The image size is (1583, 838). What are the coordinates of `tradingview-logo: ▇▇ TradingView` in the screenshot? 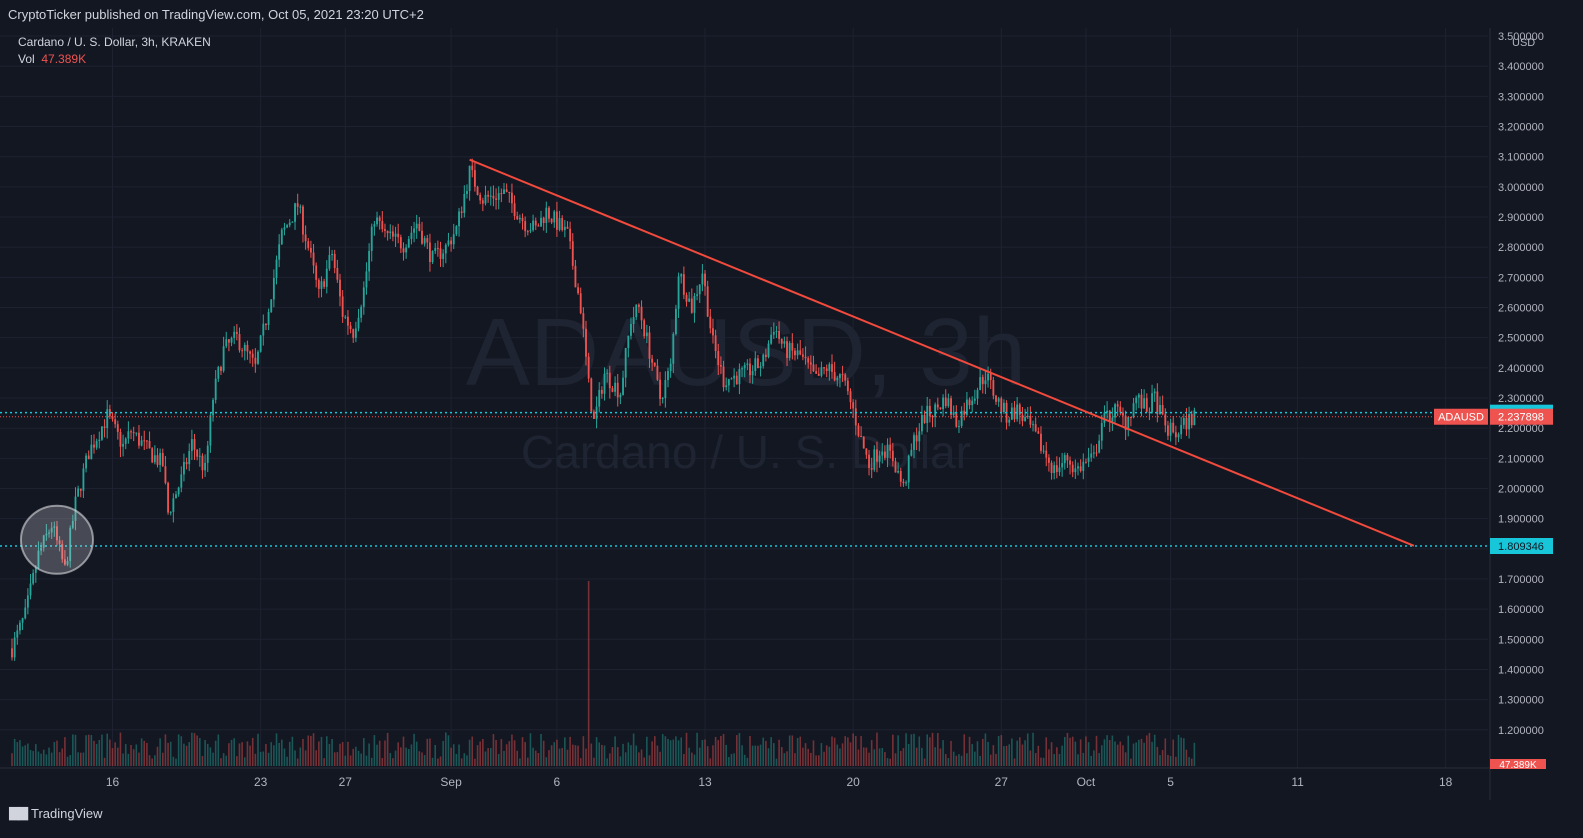 It's located at (56, 813).